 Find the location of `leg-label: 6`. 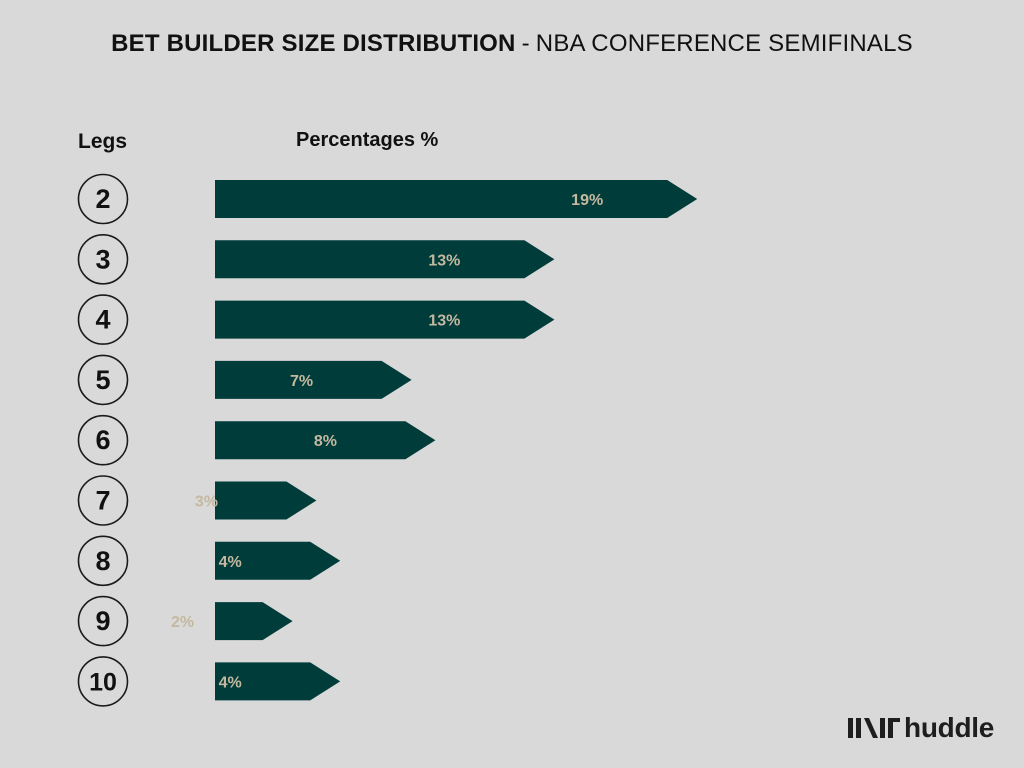

leg-label: 6 is located at coordinates (102, 440).